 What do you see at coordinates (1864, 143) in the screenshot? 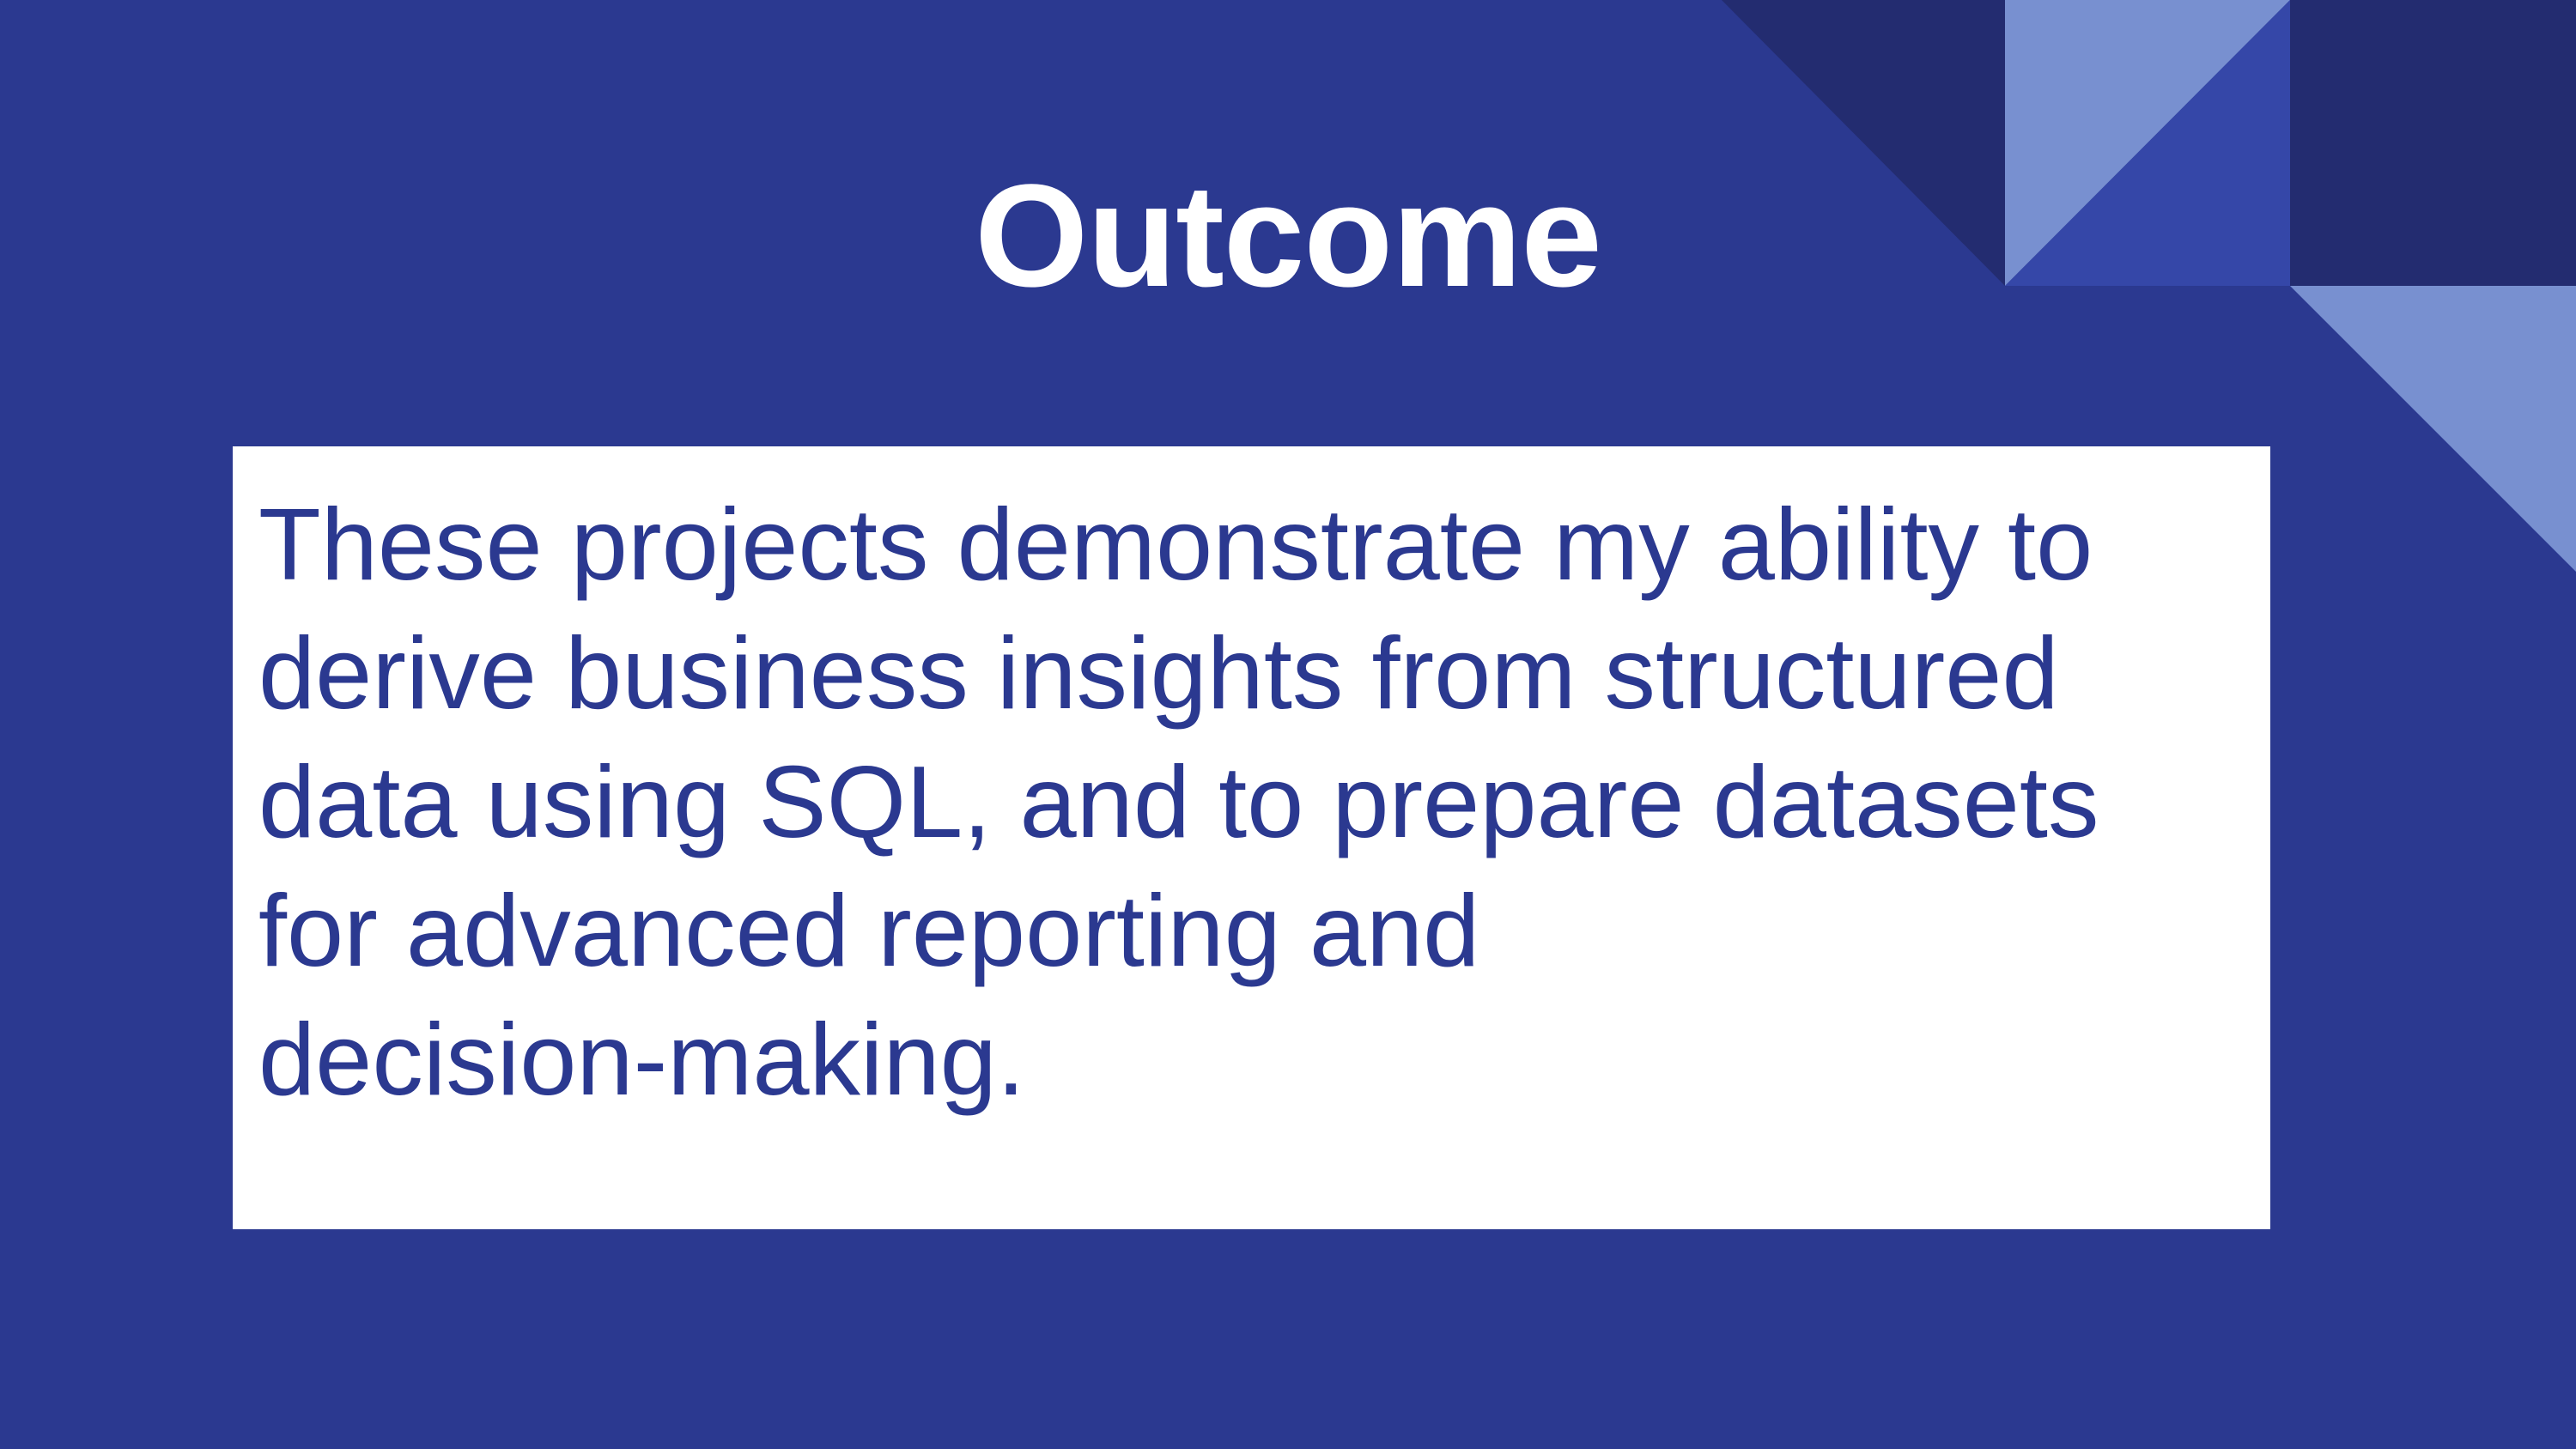
I see `dark-triangle-left` at bounding box center [1864, 143].